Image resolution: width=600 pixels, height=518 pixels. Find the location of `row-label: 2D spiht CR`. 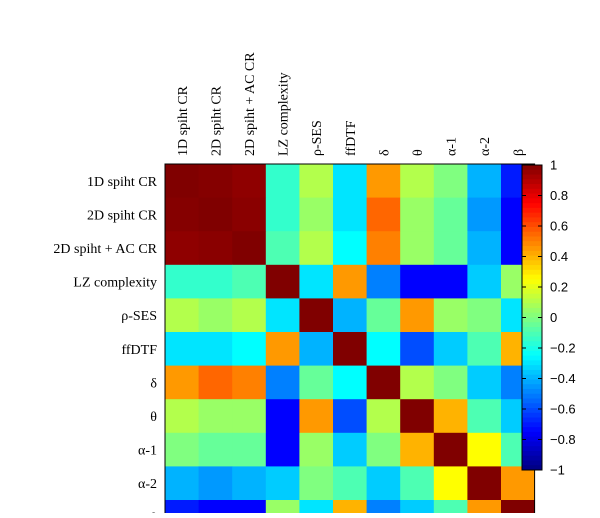

row-label: 2D spiht CR is located at coordinates (122, 215).